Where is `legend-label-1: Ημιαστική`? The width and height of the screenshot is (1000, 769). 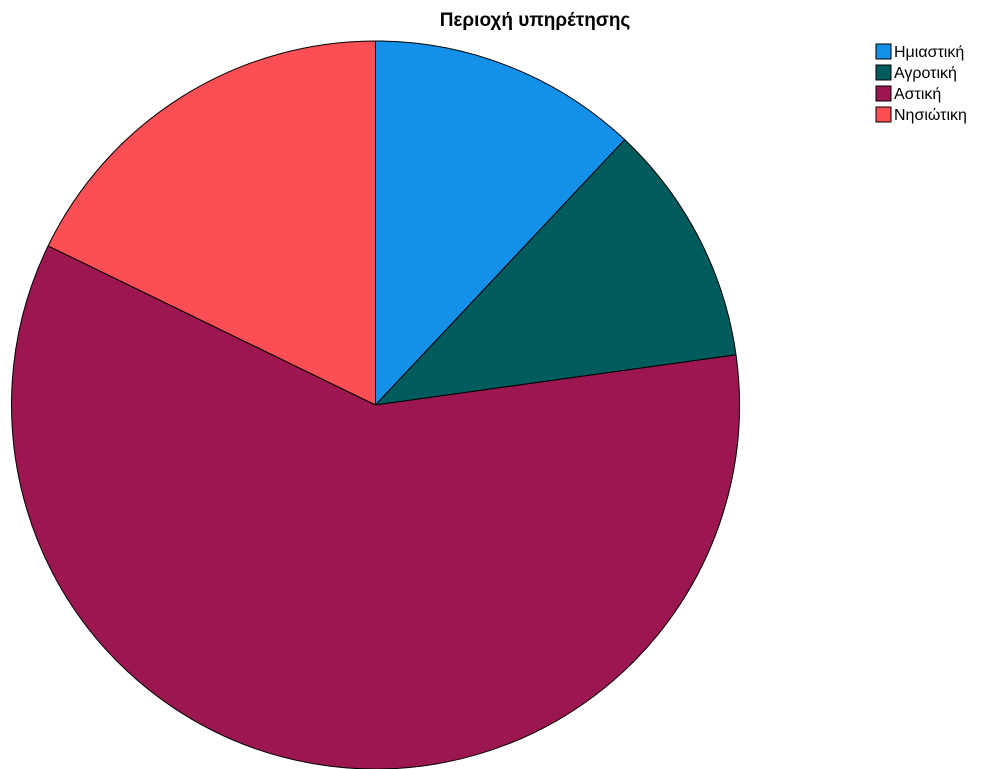
legend-label-1: Ημιαστική is located at coordinates (929, 52).